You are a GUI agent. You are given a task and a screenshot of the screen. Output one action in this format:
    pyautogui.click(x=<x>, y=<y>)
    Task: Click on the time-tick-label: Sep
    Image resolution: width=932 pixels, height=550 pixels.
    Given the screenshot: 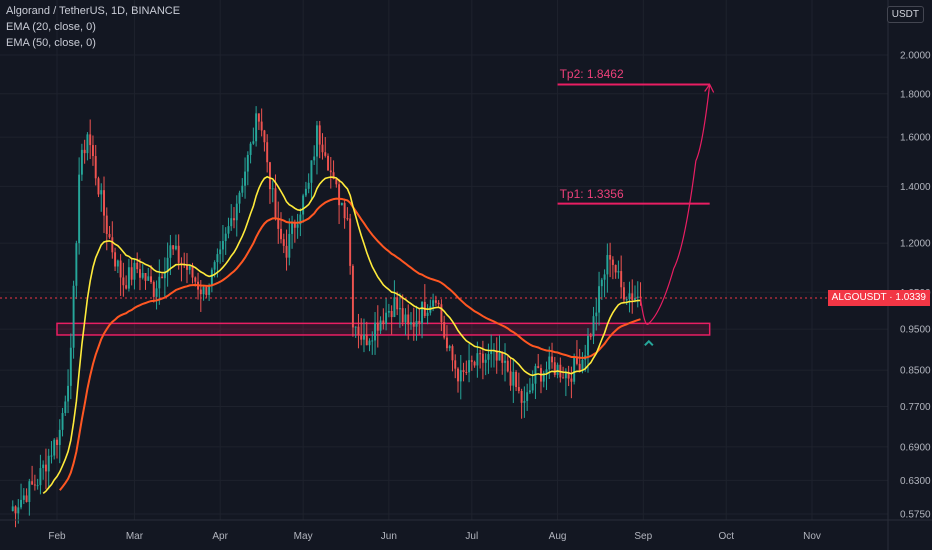 What is the action you would take?
    pyautogui.click(x=643, y=536)
    